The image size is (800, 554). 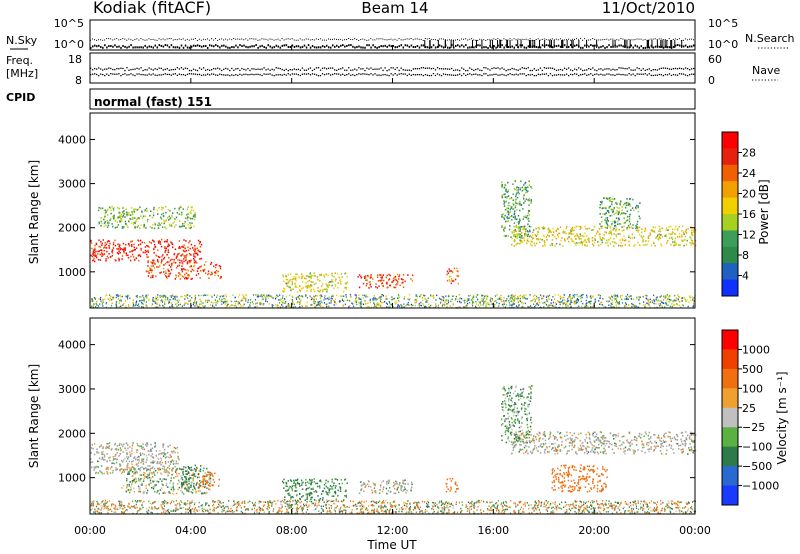 I want to click on cpid-mode: normal (fast) 151, so click(x=153, y=102).